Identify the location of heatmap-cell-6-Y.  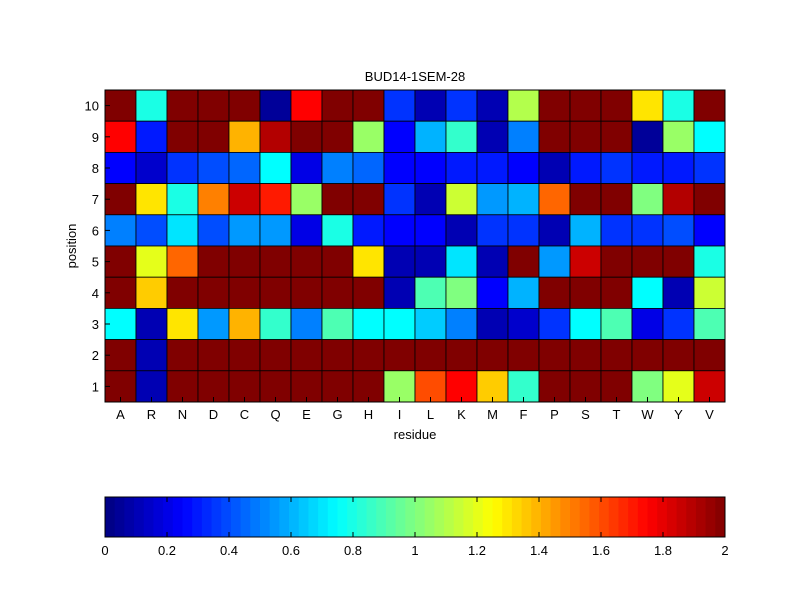
(678, 230).